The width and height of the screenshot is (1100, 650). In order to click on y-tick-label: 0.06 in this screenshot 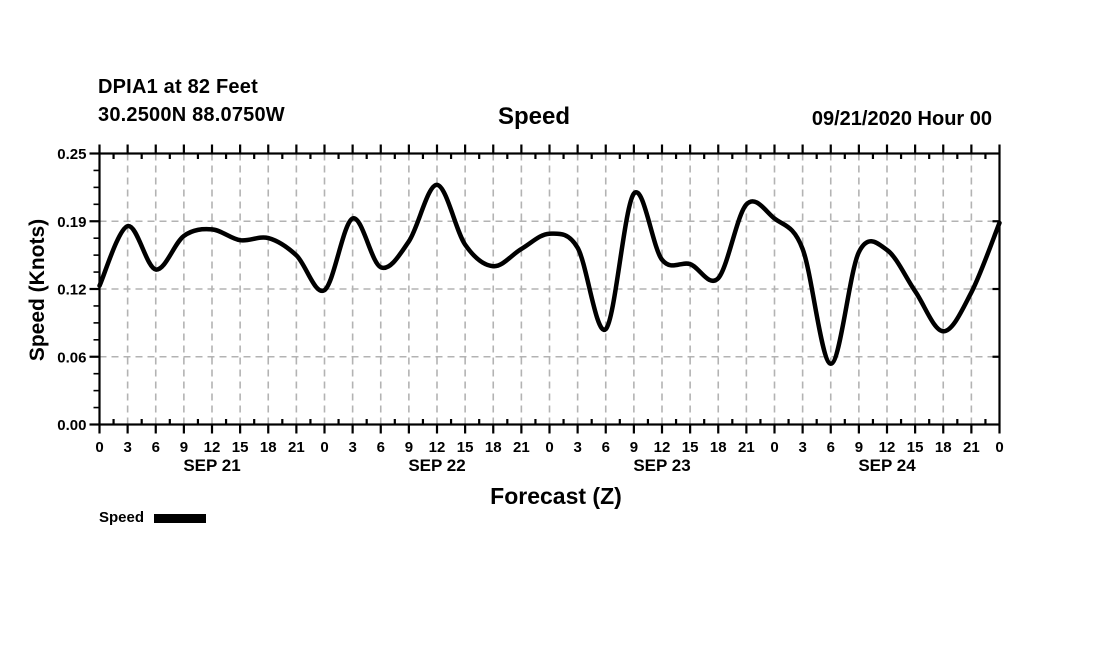, I will do `click(71, 357)`.